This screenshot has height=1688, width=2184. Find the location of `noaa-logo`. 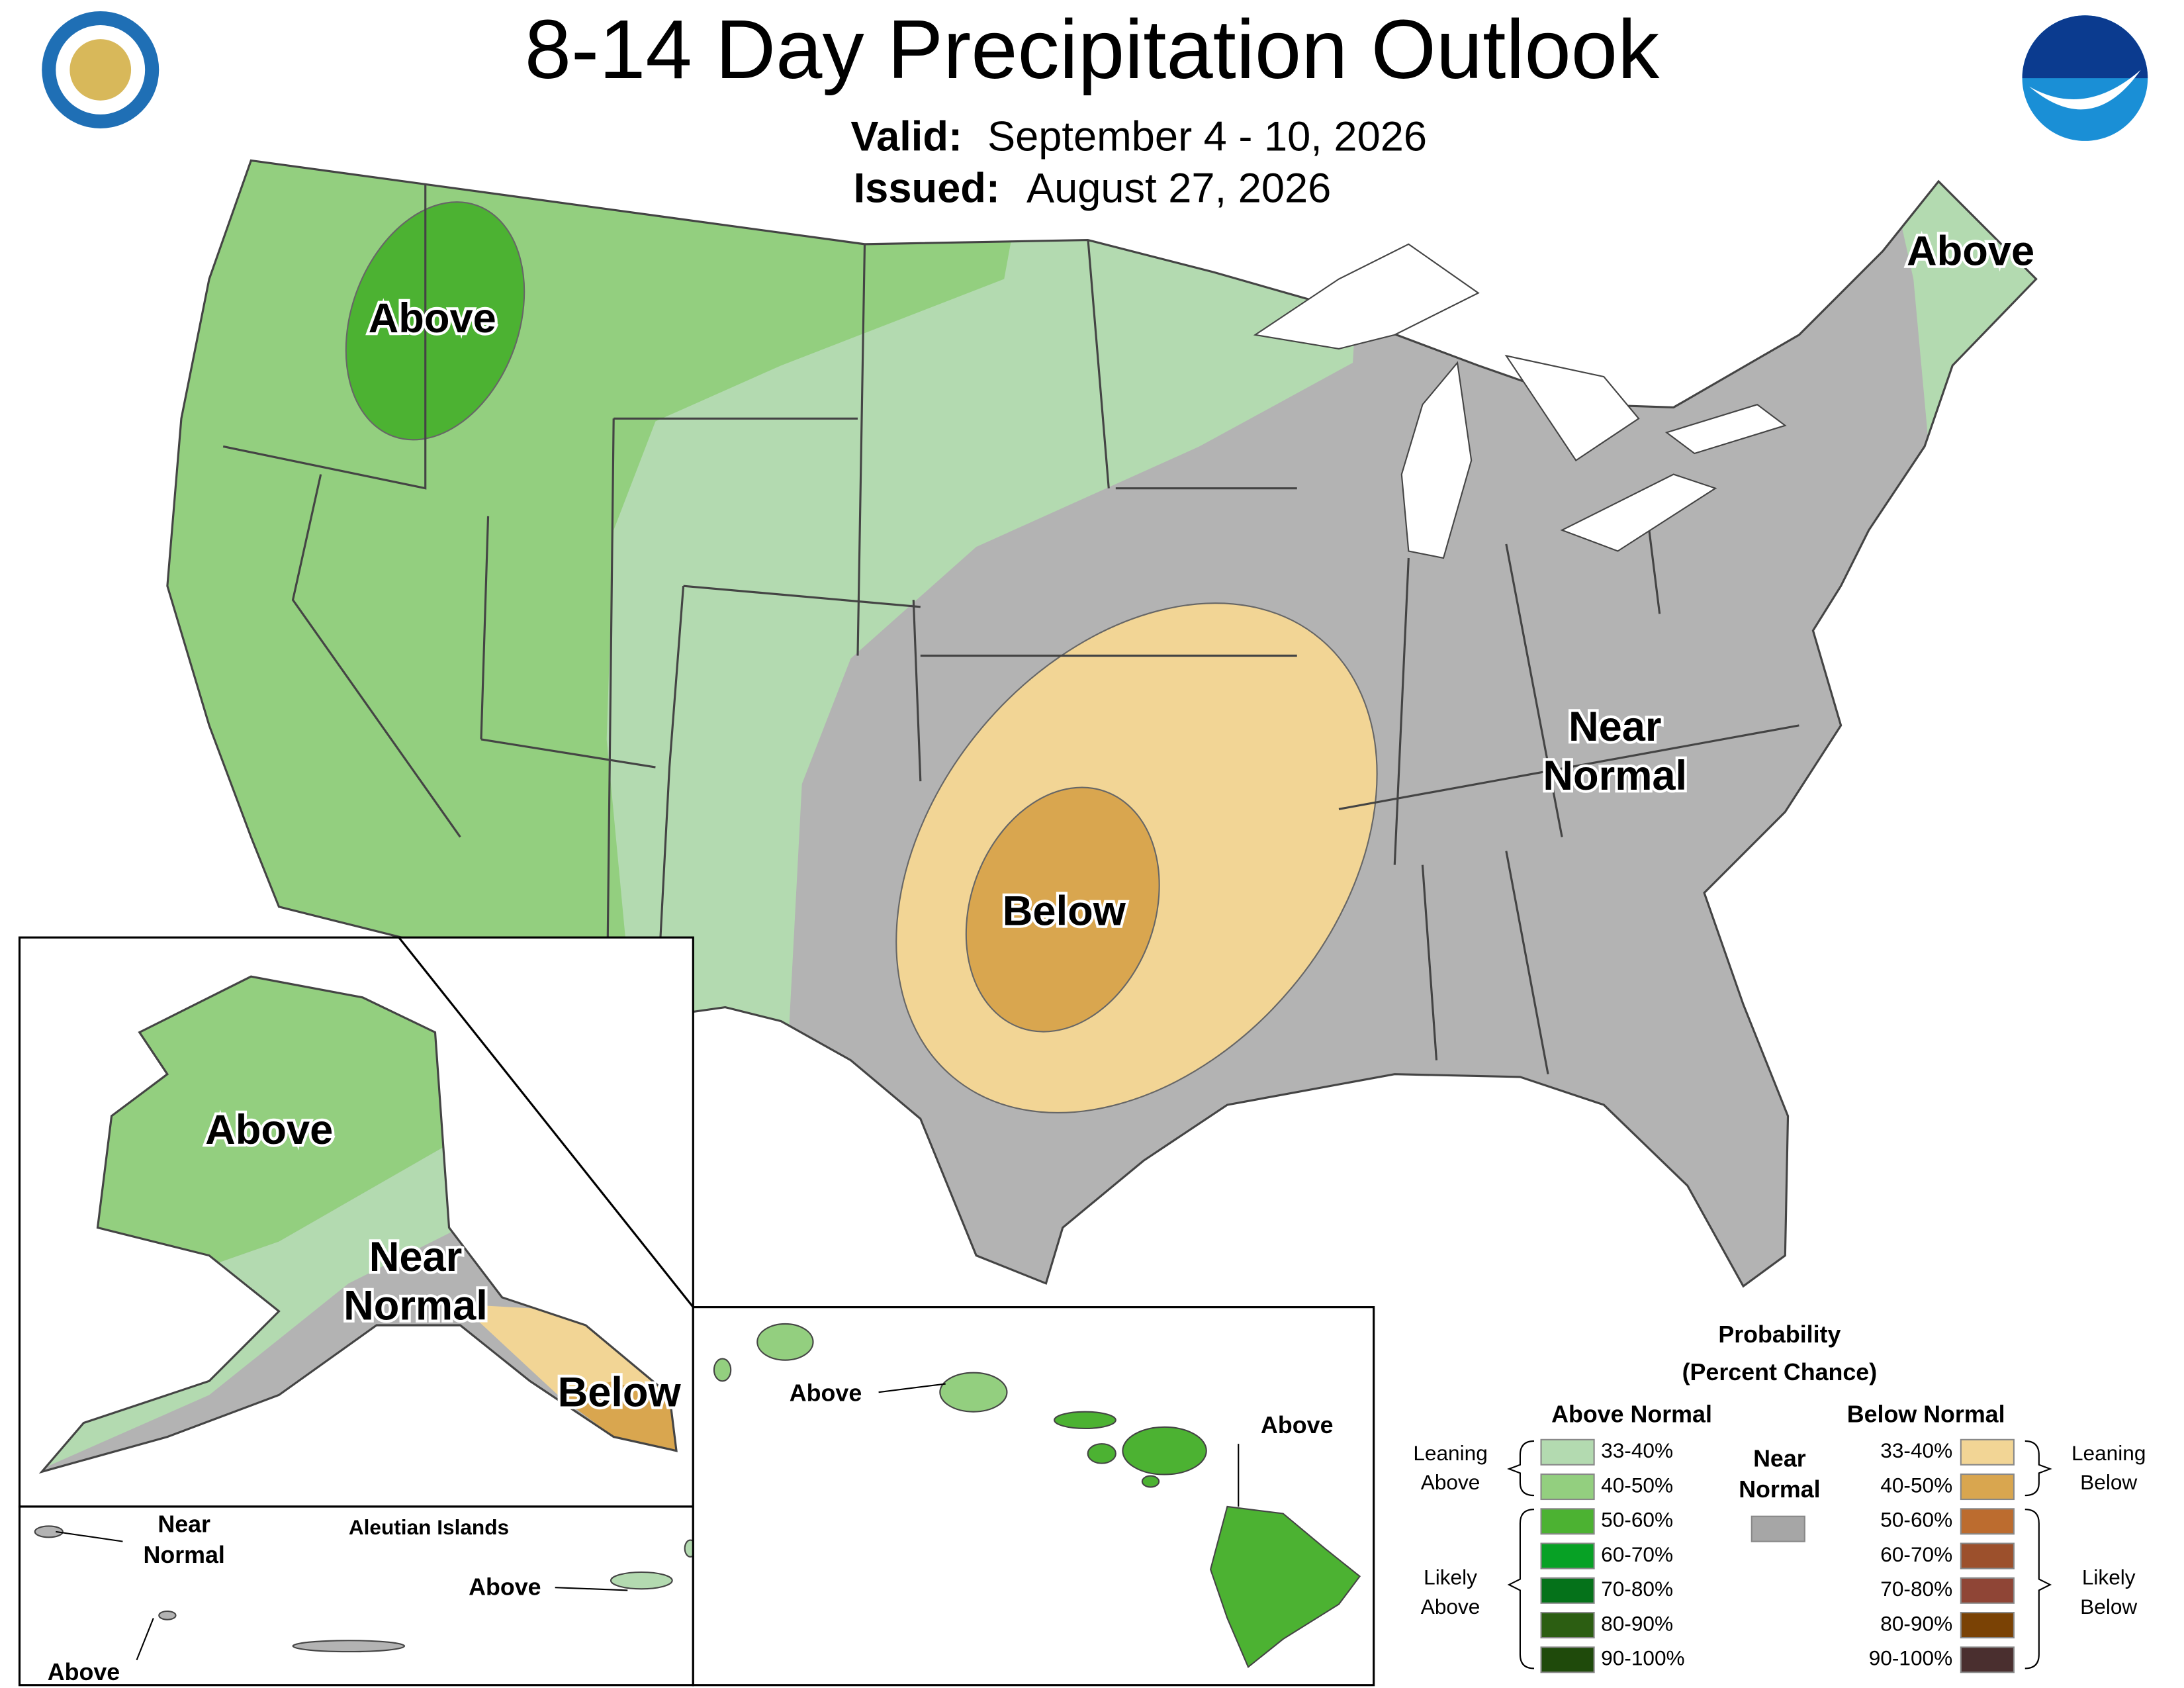

noaa-logo is located at coordinates (2085, 78).